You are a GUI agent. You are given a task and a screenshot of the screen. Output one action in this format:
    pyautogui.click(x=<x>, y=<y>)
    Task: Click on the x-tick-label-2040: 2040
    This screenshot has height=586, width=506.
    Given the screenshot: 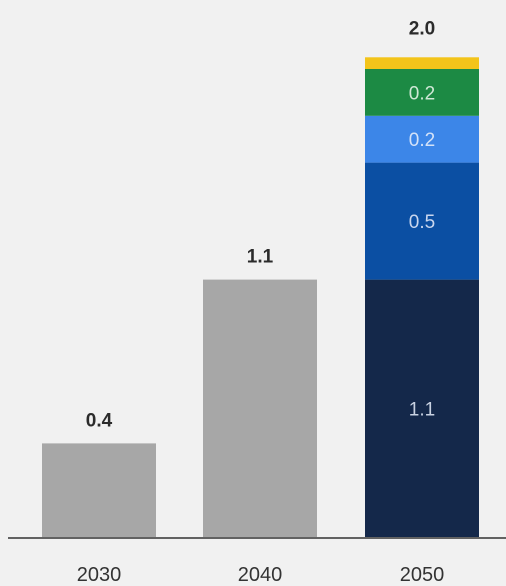 What is the action you would take?
    pyautogui.click(x=260, y=575)
    